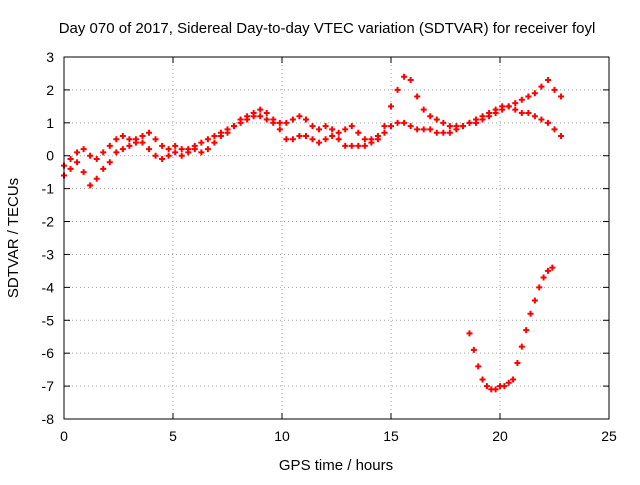 The width and height of the screenshot is (640, 485). What do you see at coordinates (391, 436) in the screenshot?
I see `x-tick-label: 15` at bounding box center [391, 436].